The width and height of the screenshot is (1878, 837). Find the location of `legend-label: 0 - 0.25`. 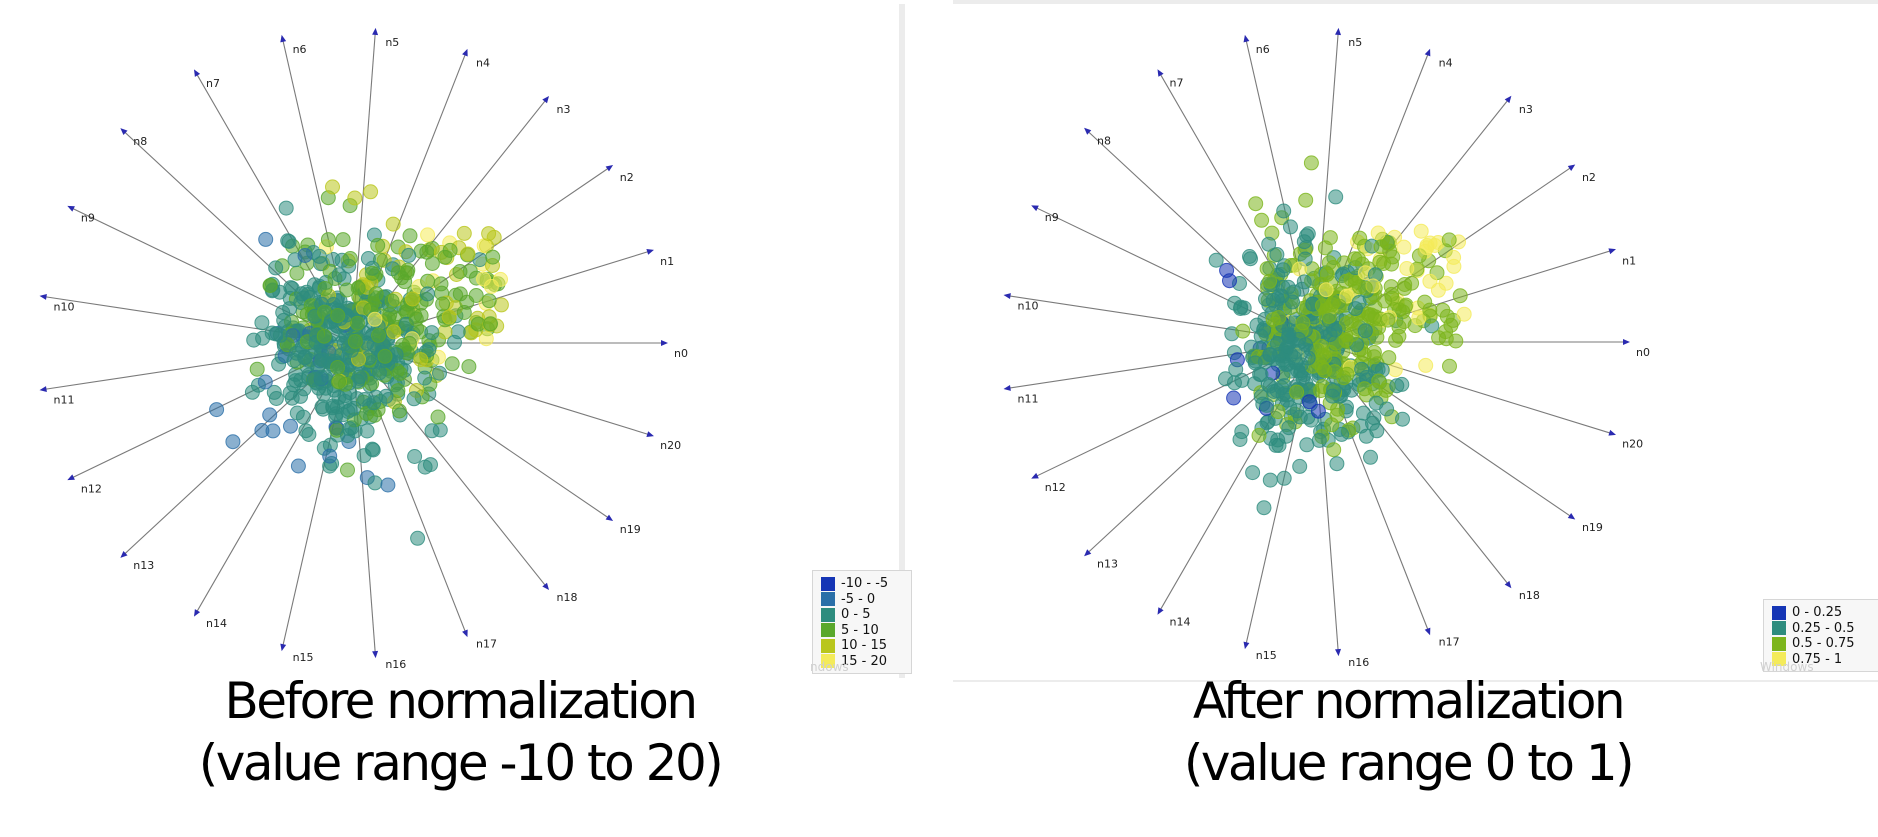

legend-label: 0 - 0.25 is located at coordinates (1817, 613).